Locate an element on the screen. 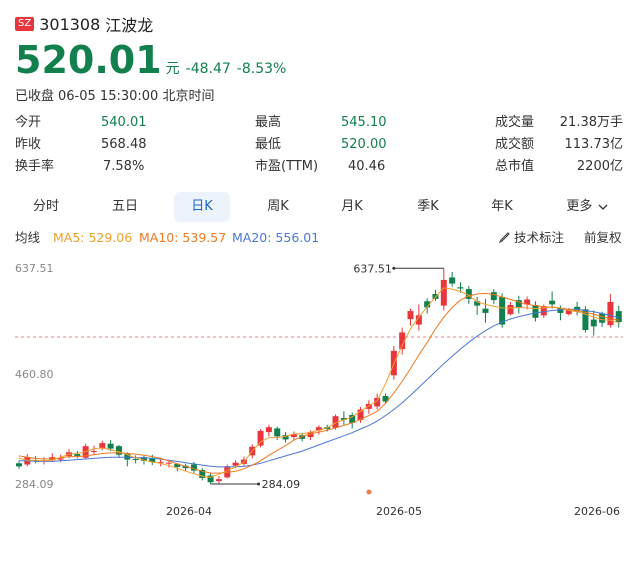  high-label: 最高 is located at coordinates (268, 122).